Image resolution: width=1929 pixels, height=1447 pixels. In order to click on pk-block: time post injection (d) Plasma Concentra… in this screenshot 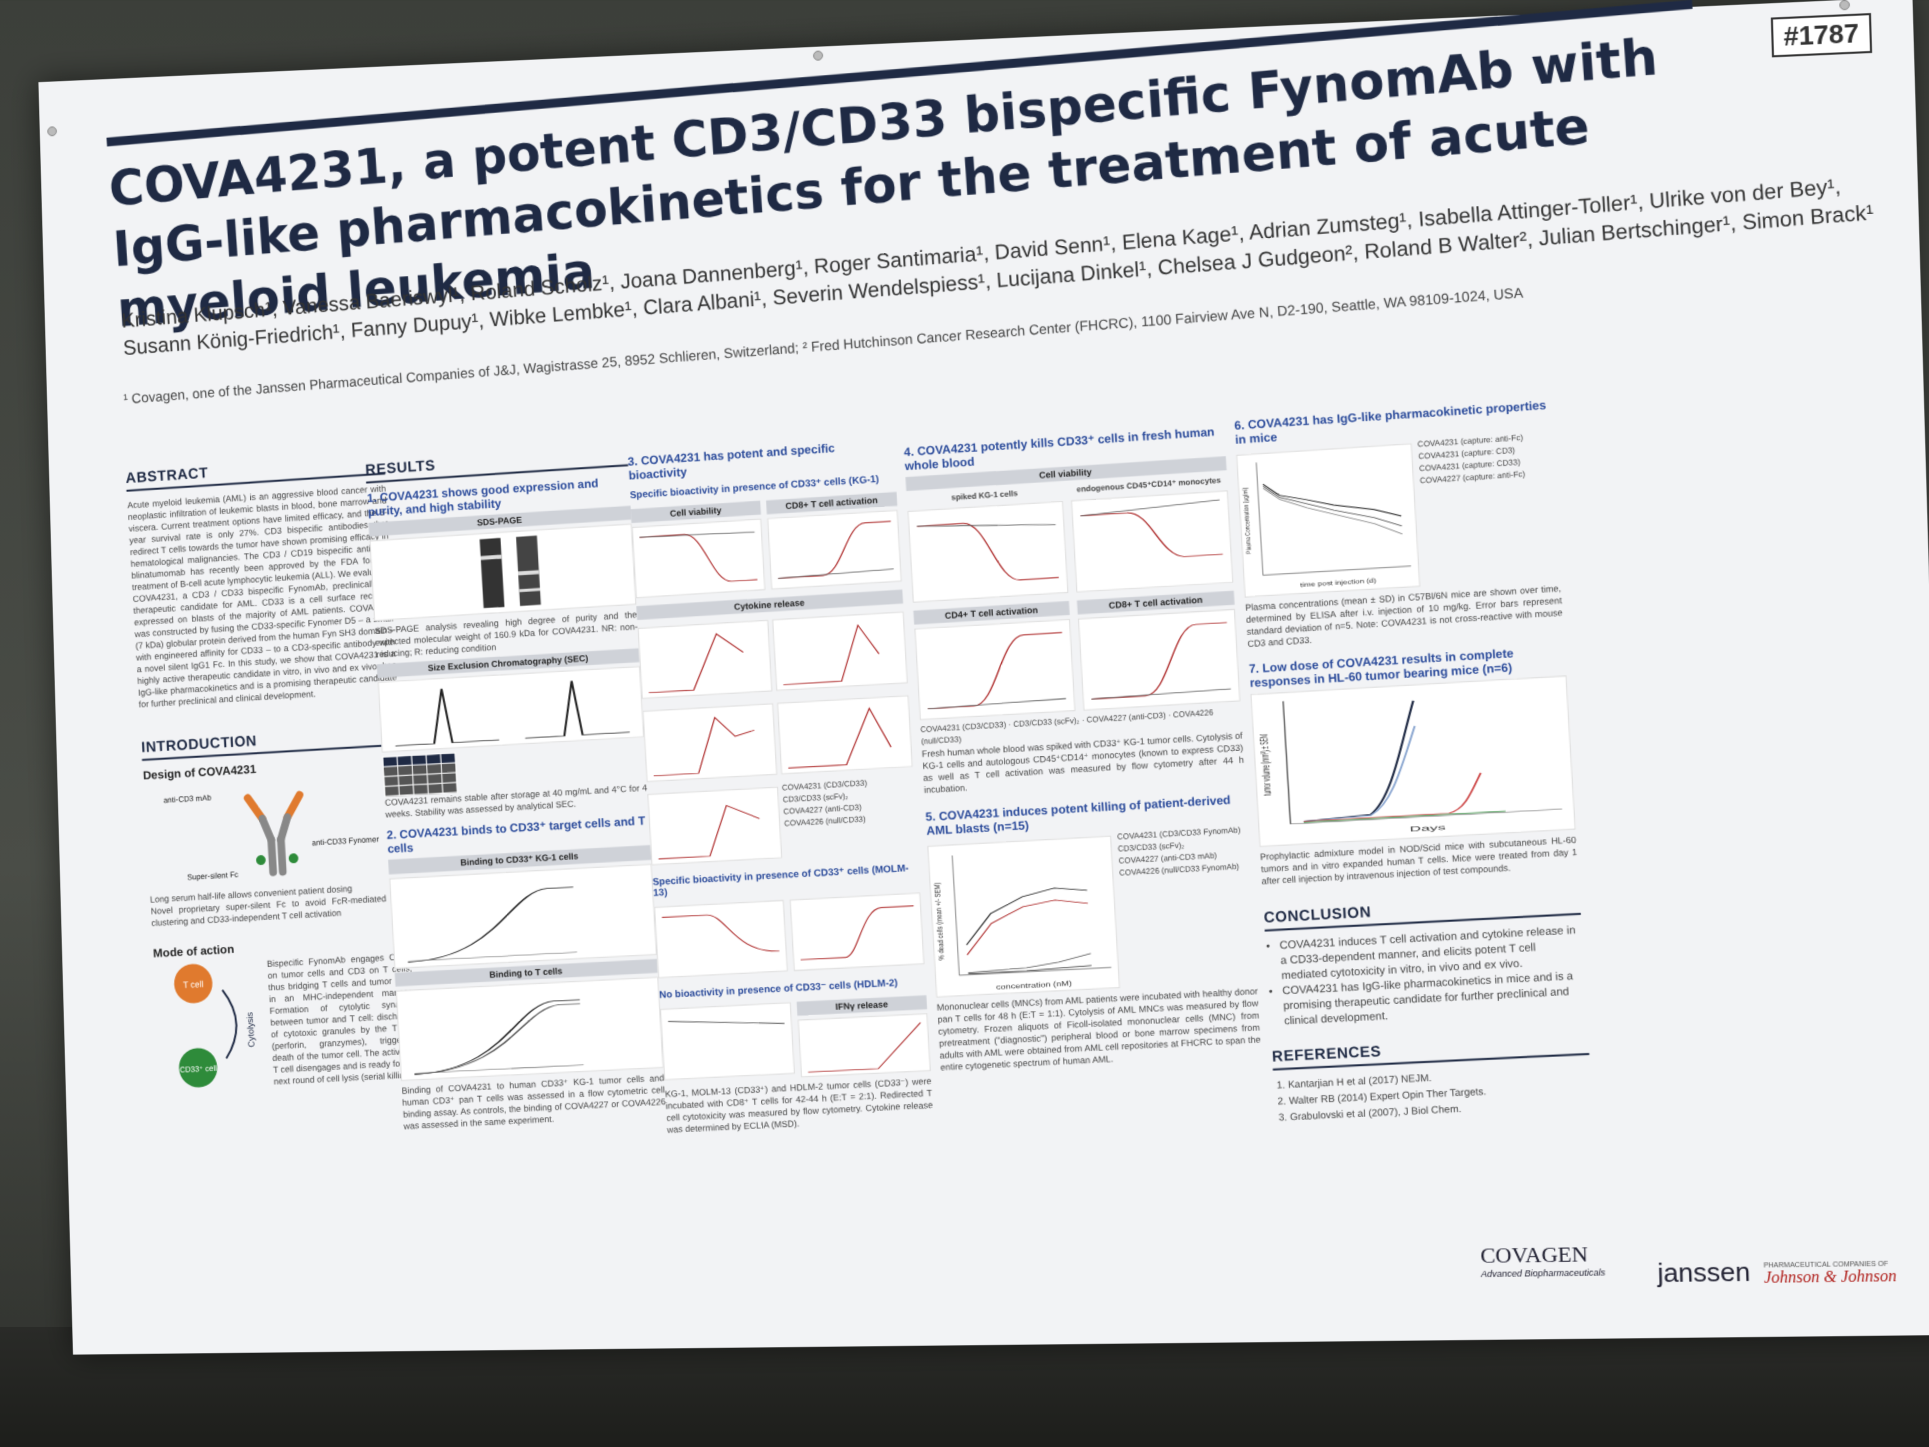, I will do `click(1398, 515)`.